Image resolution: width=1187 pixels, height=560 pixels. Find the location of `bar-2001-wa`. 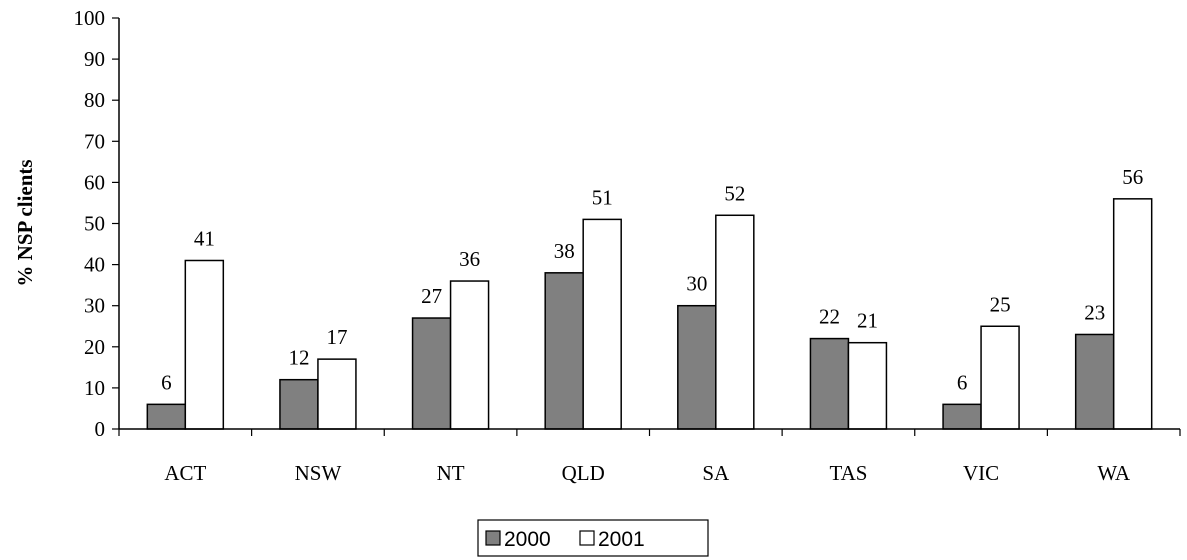

bar-2001-wa is located at coordinates (1132, 314).